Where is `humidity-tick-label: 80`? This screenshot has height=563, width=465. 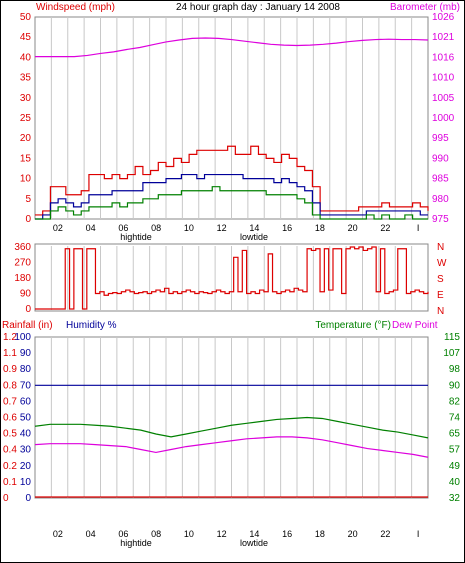
humidity-tick-label: 80 is located at coordinates (26, 369).